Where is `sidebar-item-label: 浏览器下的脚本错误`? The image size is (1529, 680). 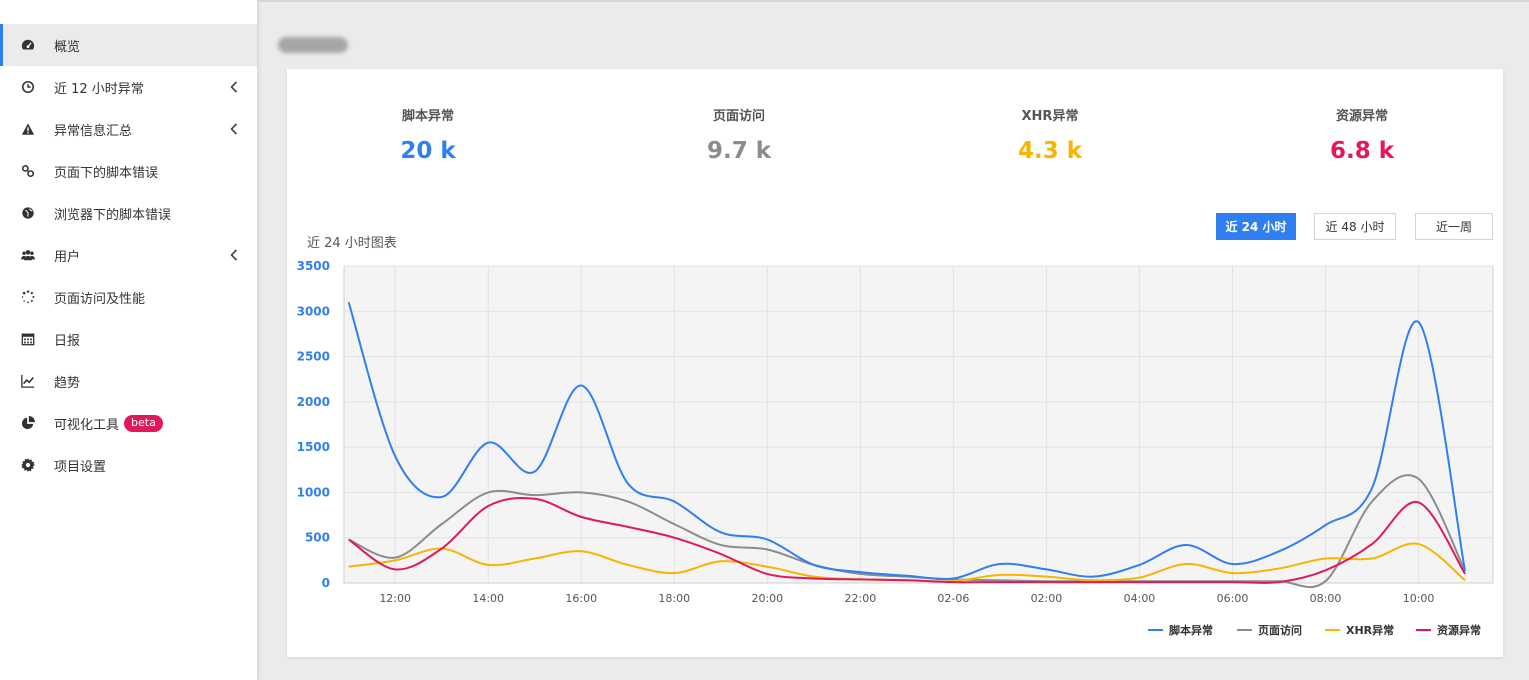
sidebar-item-label: 浏览器下的脚本错误 is located at coordinates (113, 215).